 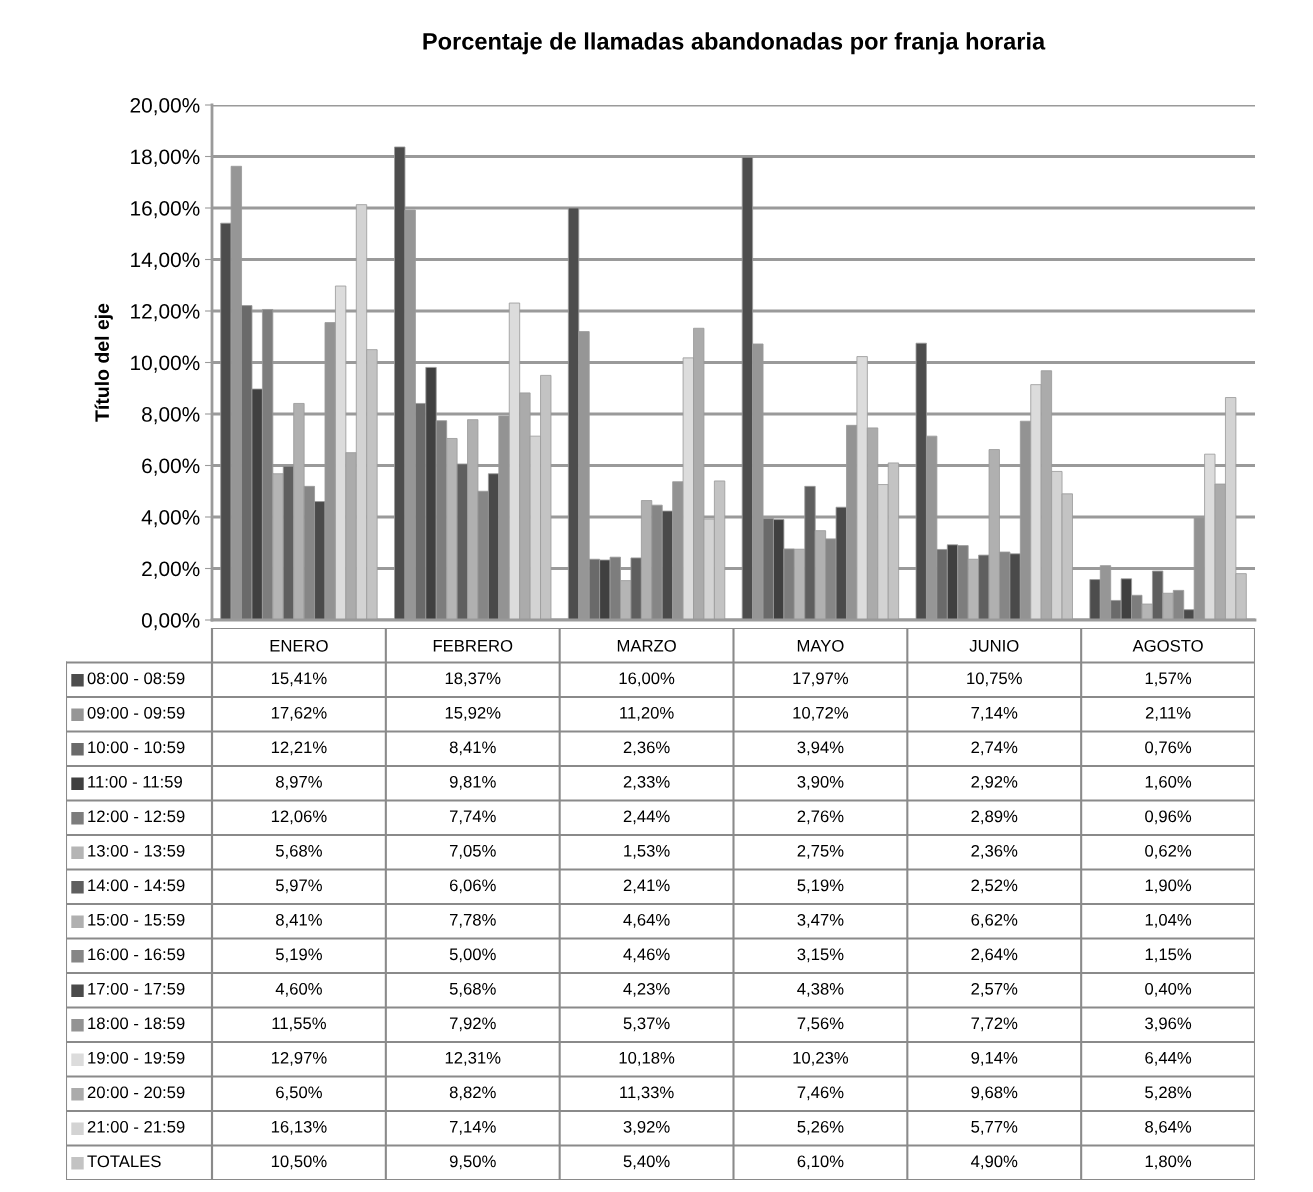 I want to click on data-label: 0,62%, so click(x=1168, y=851).